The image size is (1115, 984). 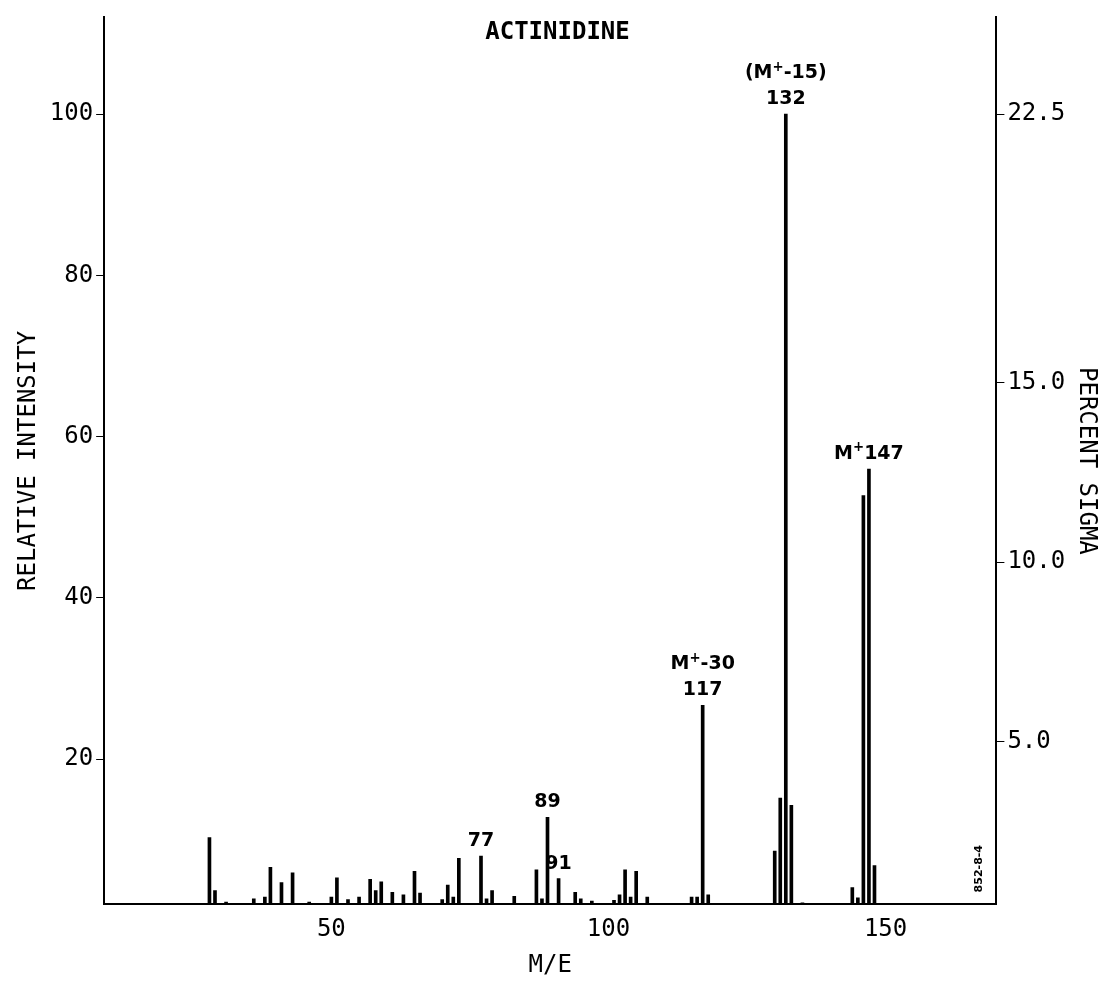 I want to click on y-tick-label: 20, so click(x=79, y=757).